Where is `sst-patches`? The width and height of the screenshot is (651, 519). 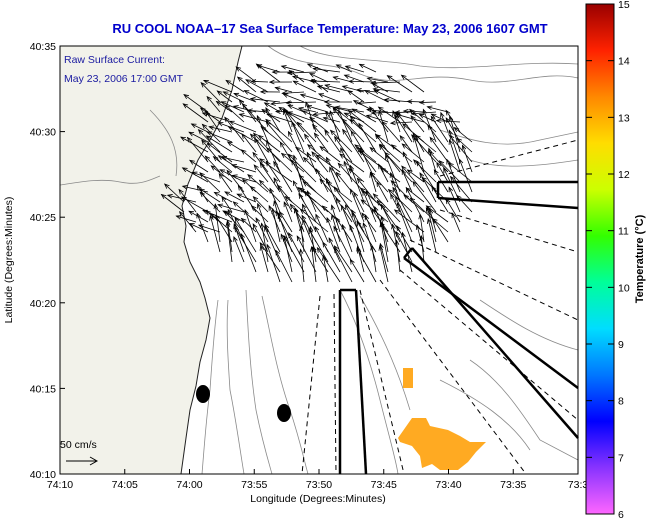 sst-patches is located at coordinates (442, 419).